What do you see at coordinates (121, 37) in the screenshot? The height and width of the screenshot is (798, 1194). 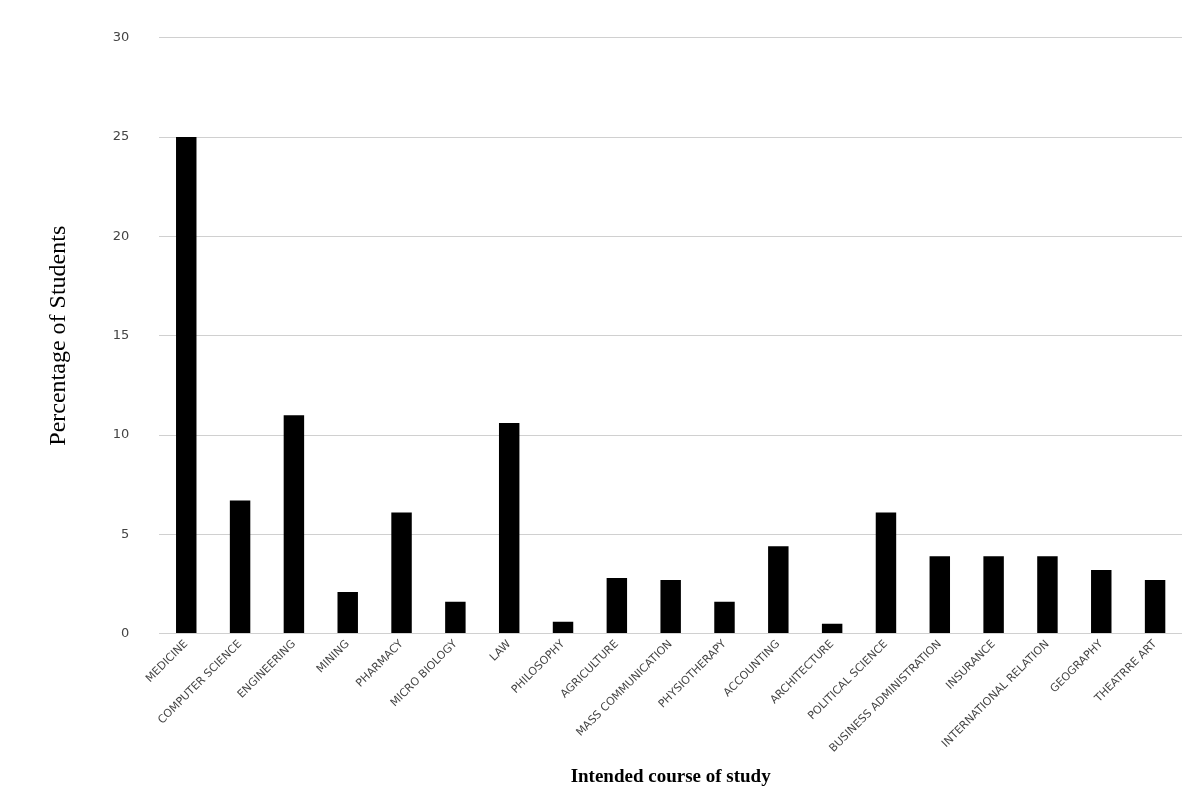 I see `y-tick-label: 30` at bounding box center [121, 37].